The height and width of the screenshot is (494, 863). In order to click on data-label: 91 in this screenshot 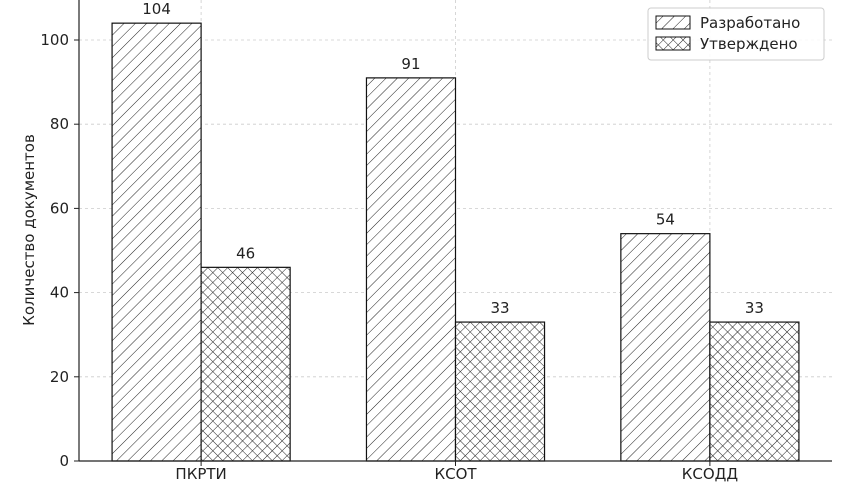, I will do `click(410, 64)`.